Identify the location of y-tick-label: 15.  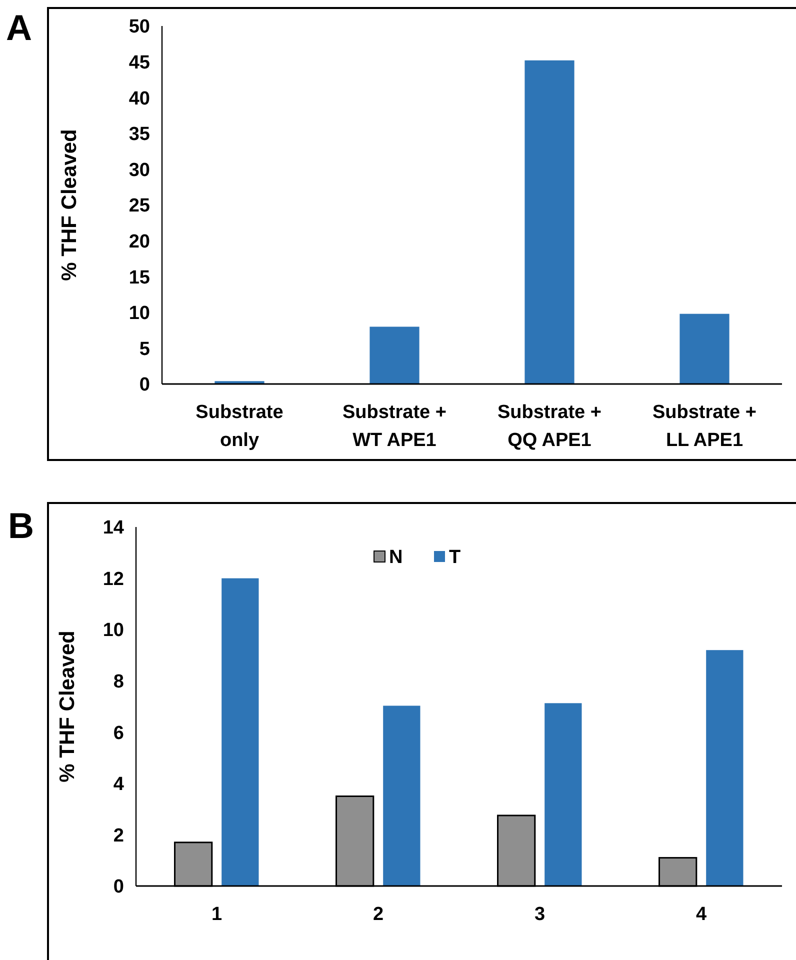
(139, 277).